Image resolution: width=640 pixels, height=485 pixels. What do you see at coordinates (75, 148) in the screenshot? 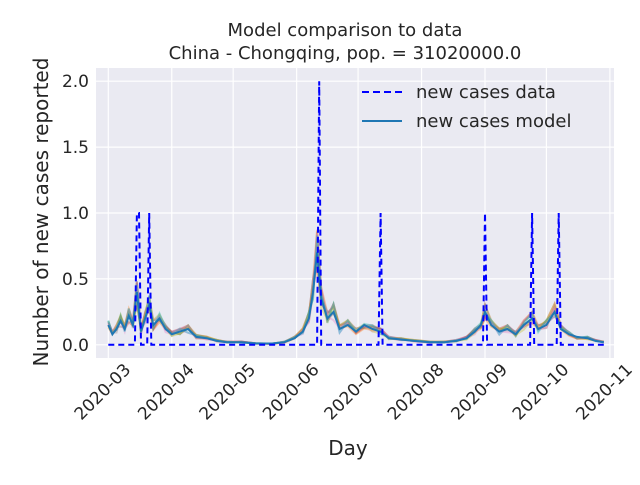
I see `y-tick-label: 1.5` at bounding box center [75, 148].